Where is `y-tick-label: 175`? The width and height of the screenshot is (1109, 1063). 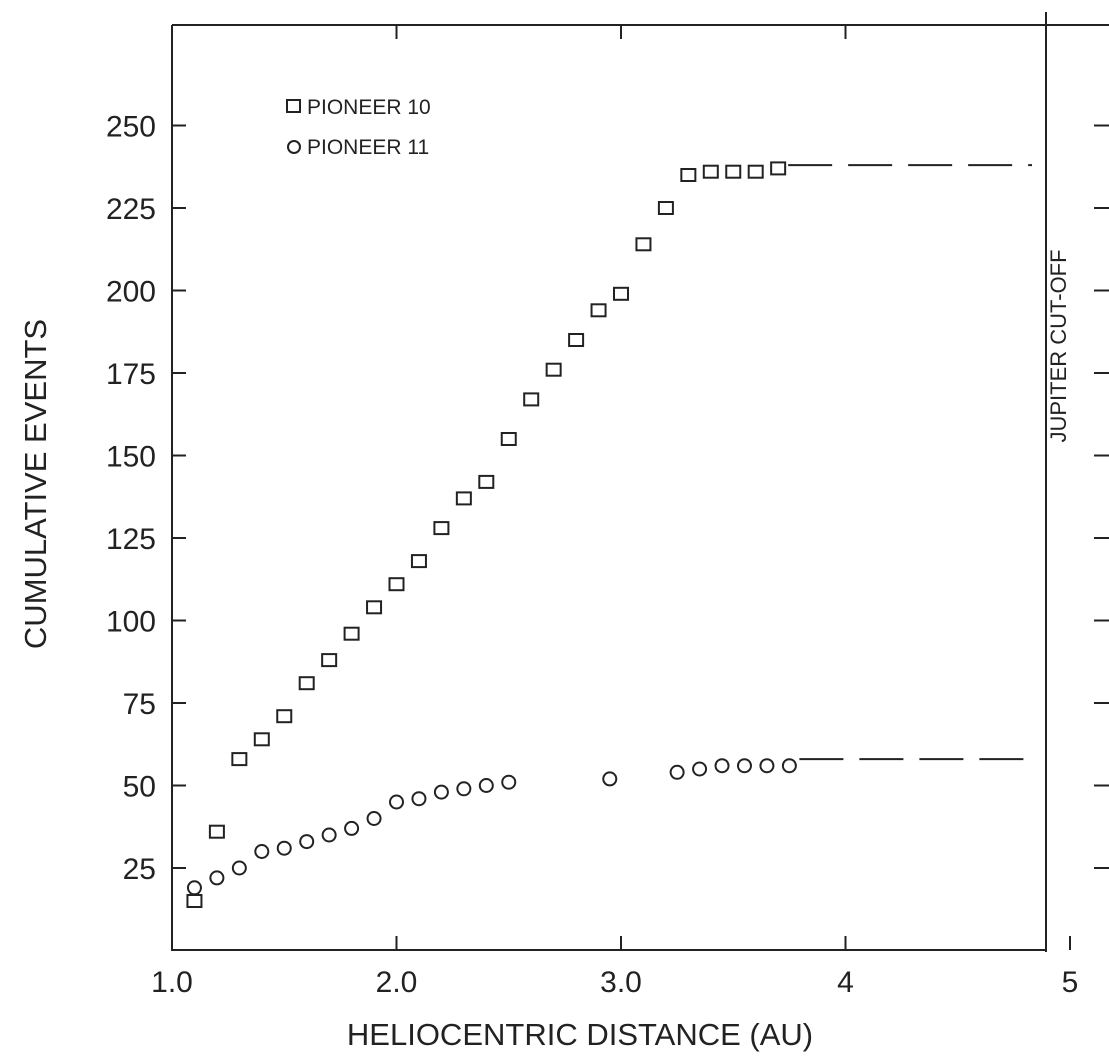 y-tick-label: 175 is located at coordinates (131, 374).